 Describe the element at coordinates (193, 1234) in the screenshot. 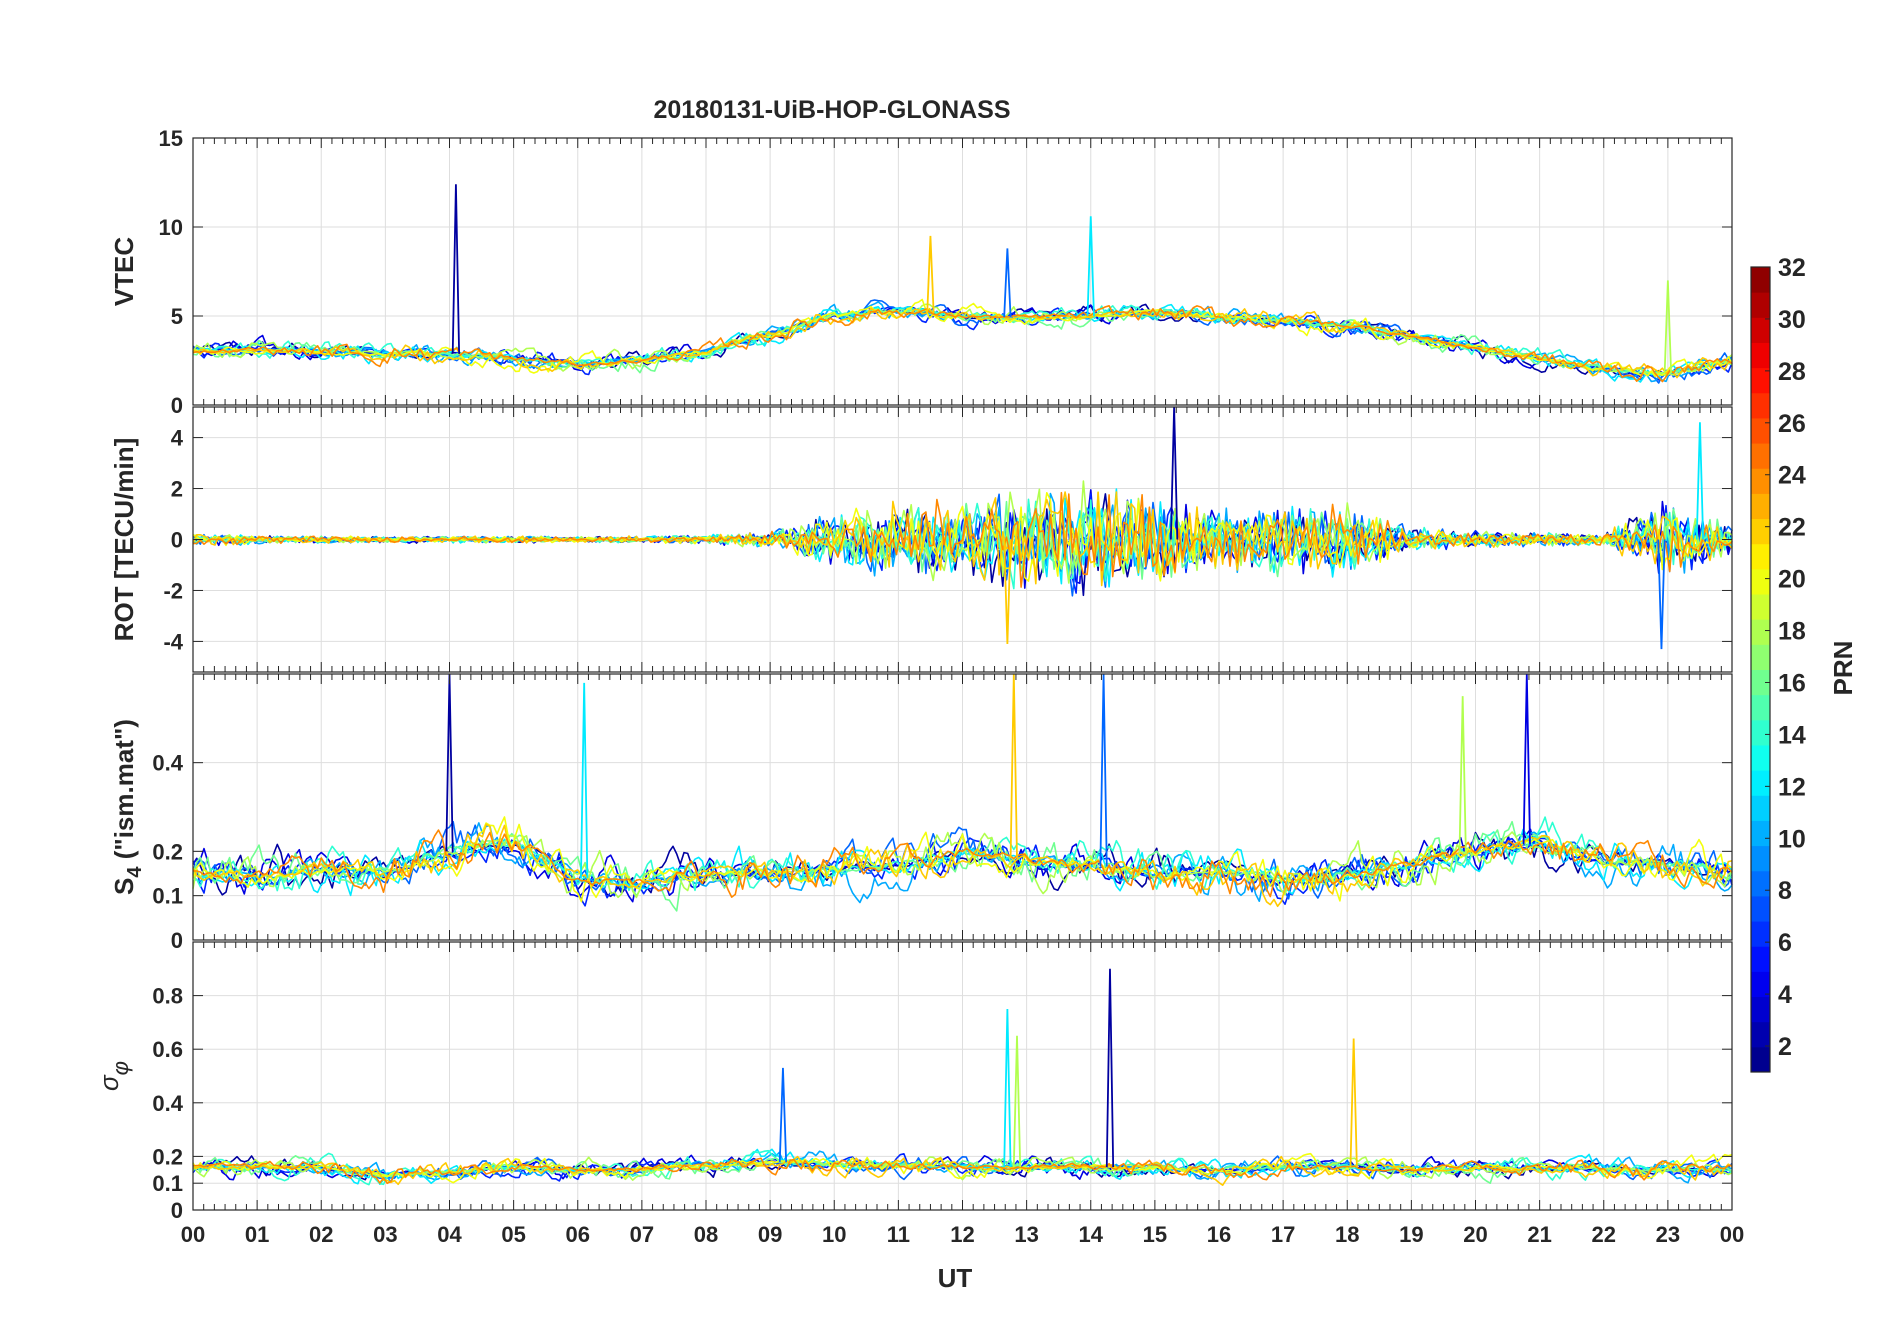

I see `x-tick-label: 00` at that location.